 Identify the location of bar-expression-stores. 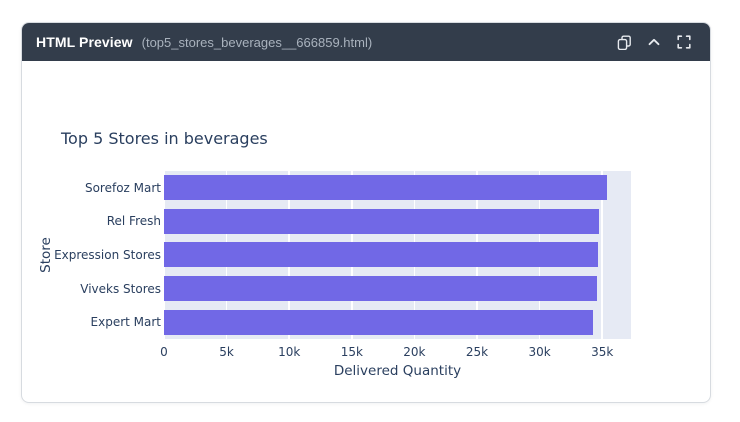
(381, 255).